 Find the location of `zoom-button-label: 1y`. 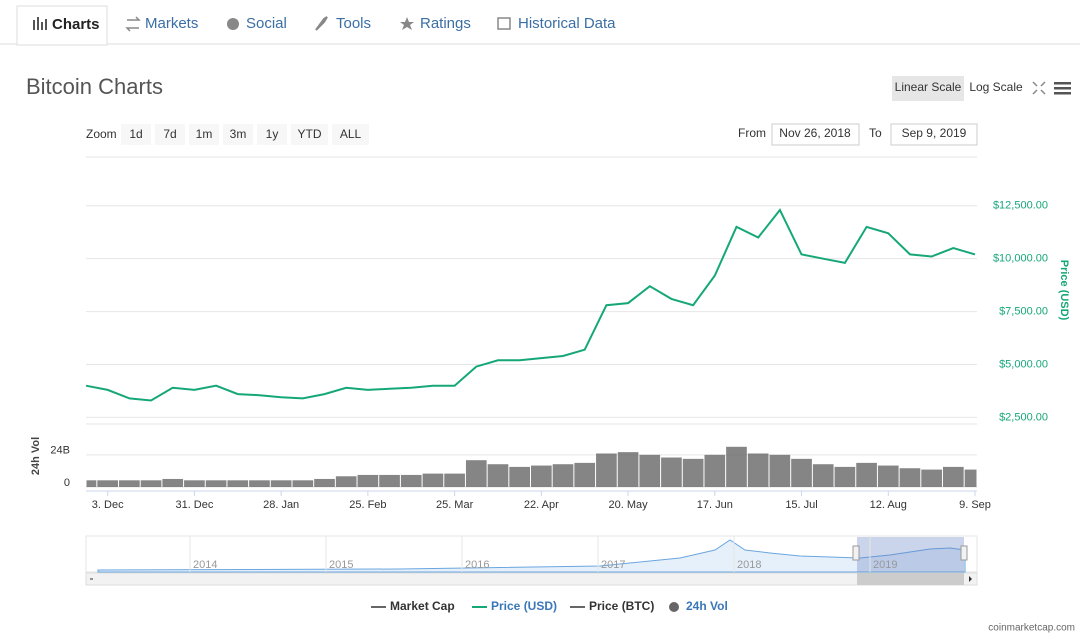

zoom-button-label: 1y is located at coordinates (272, 134).